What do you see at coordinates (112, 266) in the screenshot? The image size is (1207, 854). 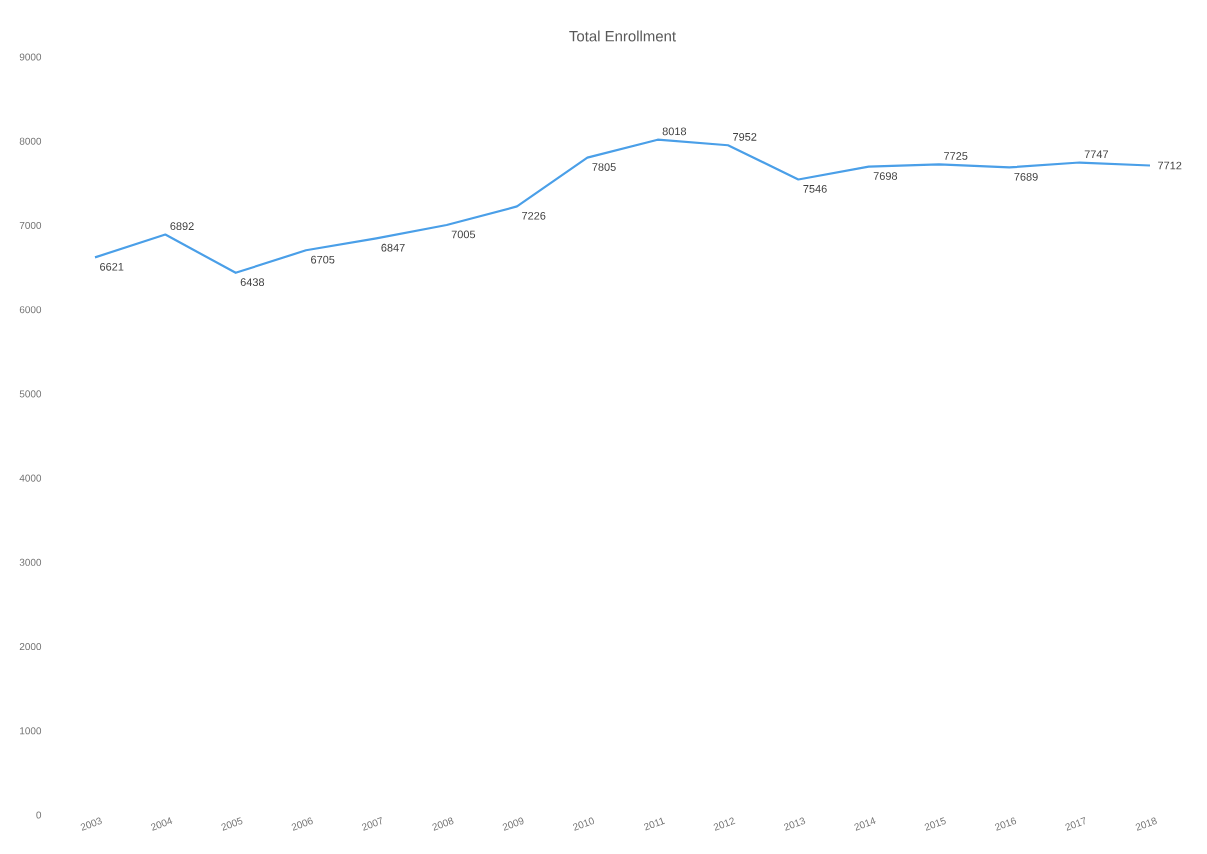 I see `data-label: 6621` at bounding box center [112, 266].